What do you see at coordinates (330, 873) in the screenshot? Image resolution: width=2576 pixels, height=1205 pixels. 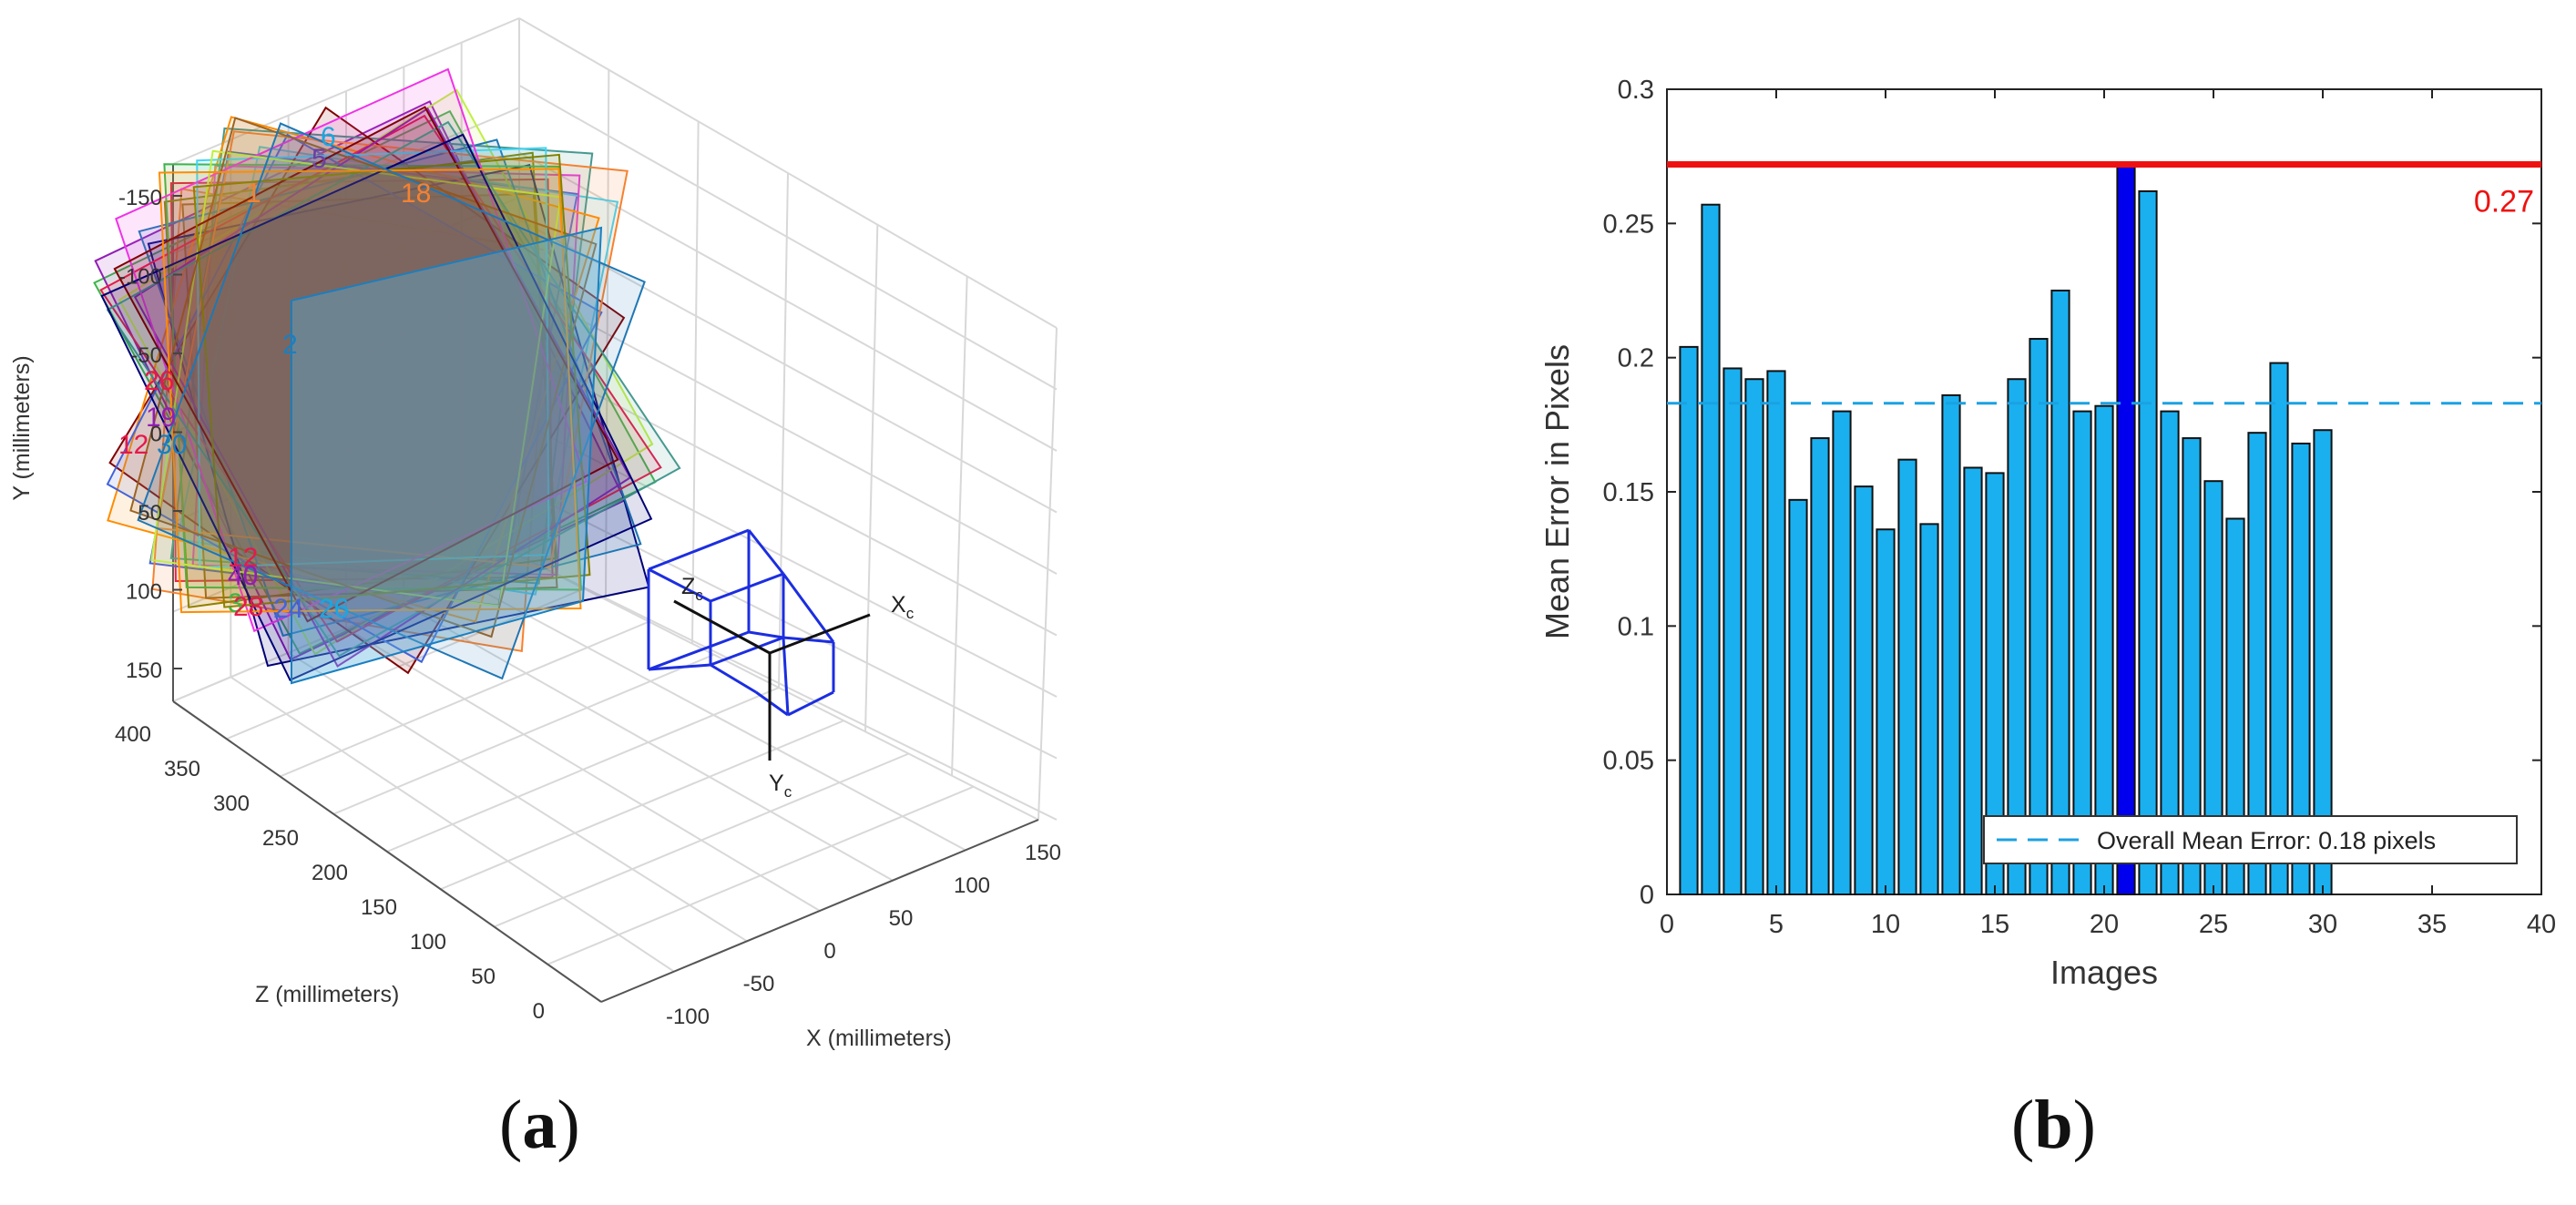 I see `z-tick-label: 200` at bounding box center [330, 873].